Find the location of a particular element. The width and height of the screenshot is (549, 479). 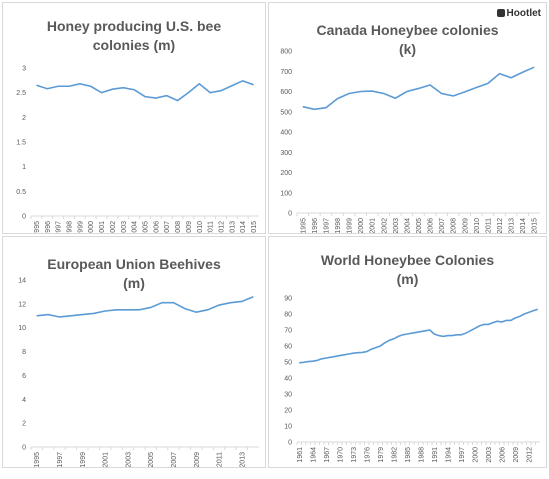

chart-title: Honey producing U.S. bee colonies (m) is located at coordinates (134, 35).